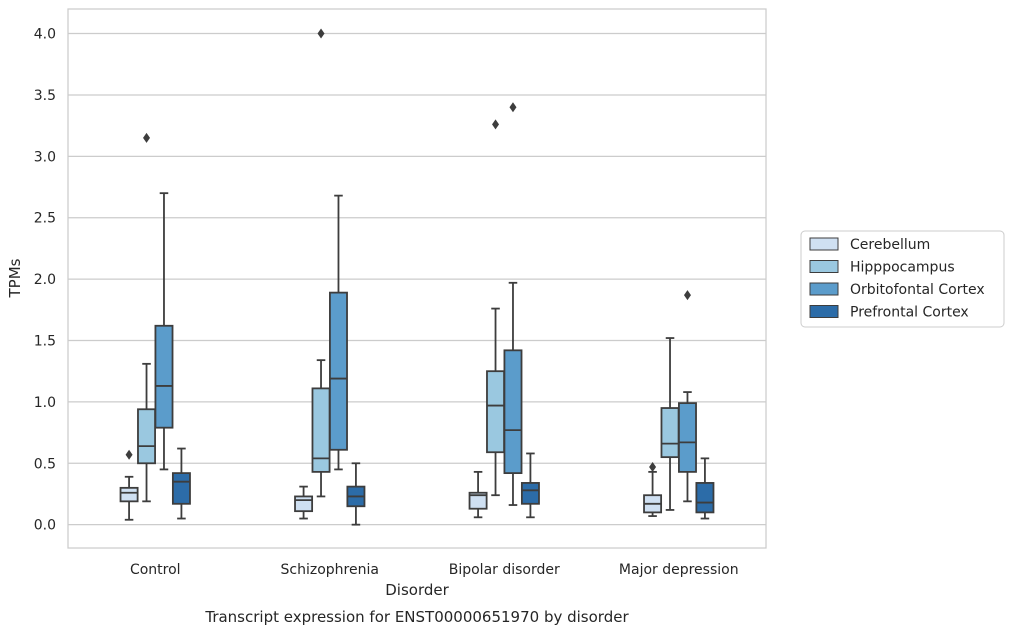 The height and width of the screenshot is (634, 1014). Describe the element at coordinates (45, 35) in the screenshot. I see `y-tick-label: 4.0` at that location.